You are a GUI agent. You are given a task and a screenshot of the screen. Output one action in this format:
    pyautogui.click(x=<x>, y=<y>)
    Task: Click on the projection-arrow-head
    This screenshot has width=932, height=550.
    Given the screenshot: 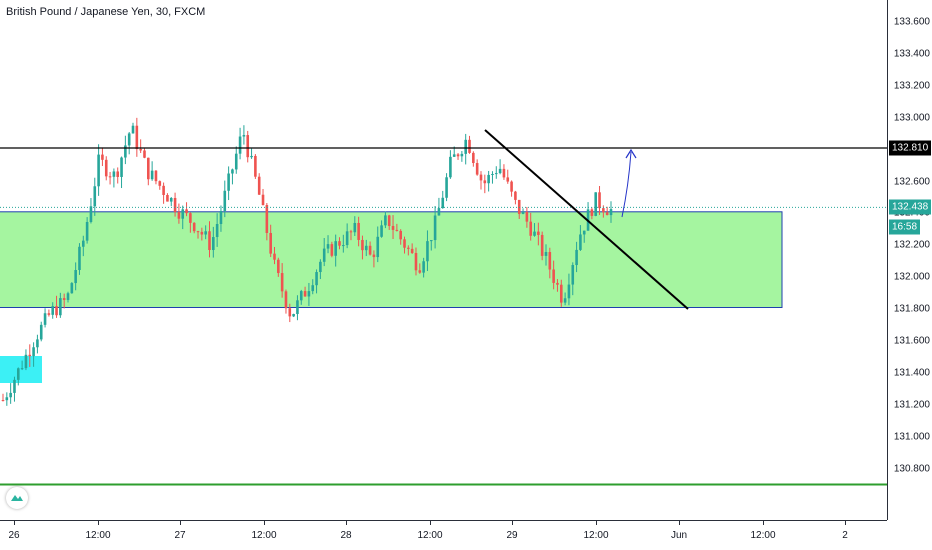 What is the action you would take?
    pyautogui.click(x=631, y=153)
    